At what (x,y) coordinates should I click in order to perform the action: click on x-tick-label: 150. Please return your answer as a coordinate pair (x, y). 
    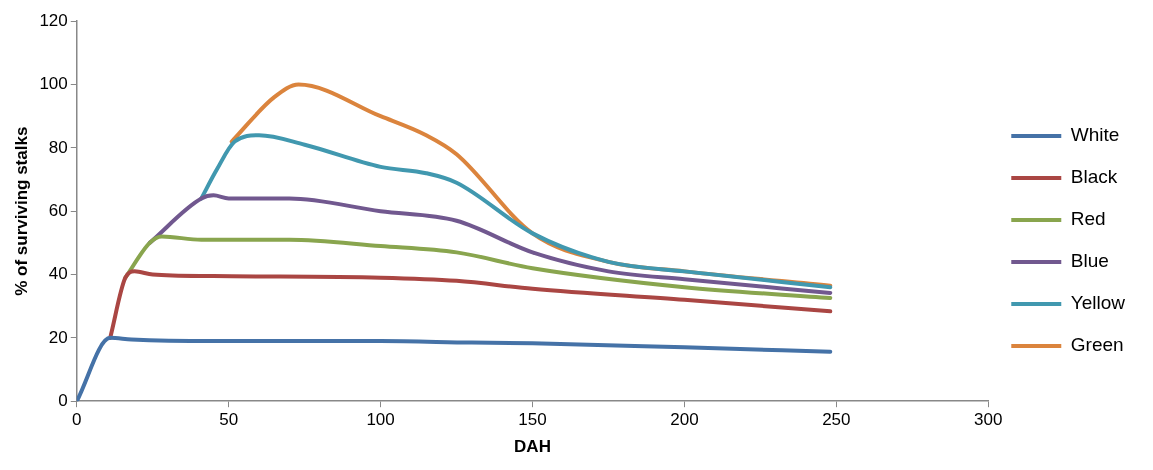
    Looking at the image, I should click on (532, 420).